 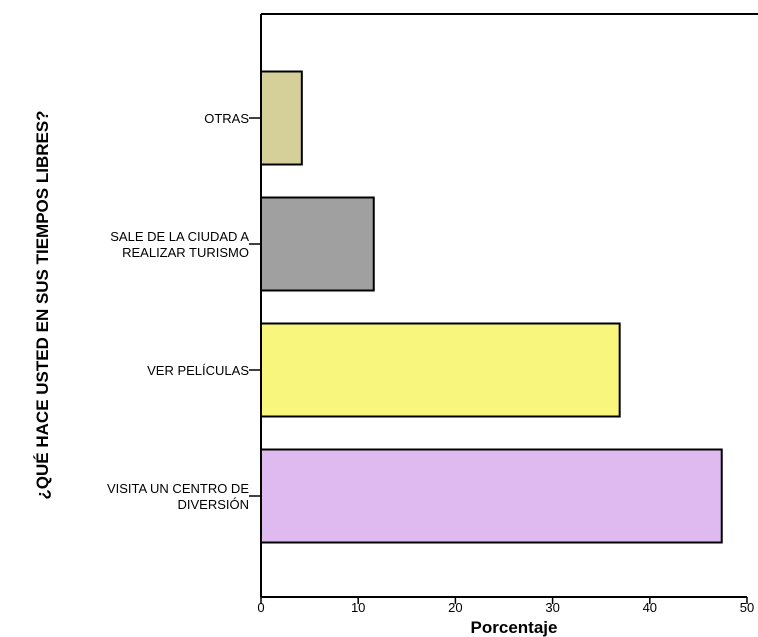 I want to click on y-axis-title: ¿QUÉ HACE USTED EN SUS TIEMPOS LIBRES?, so click(x=42, y=304).